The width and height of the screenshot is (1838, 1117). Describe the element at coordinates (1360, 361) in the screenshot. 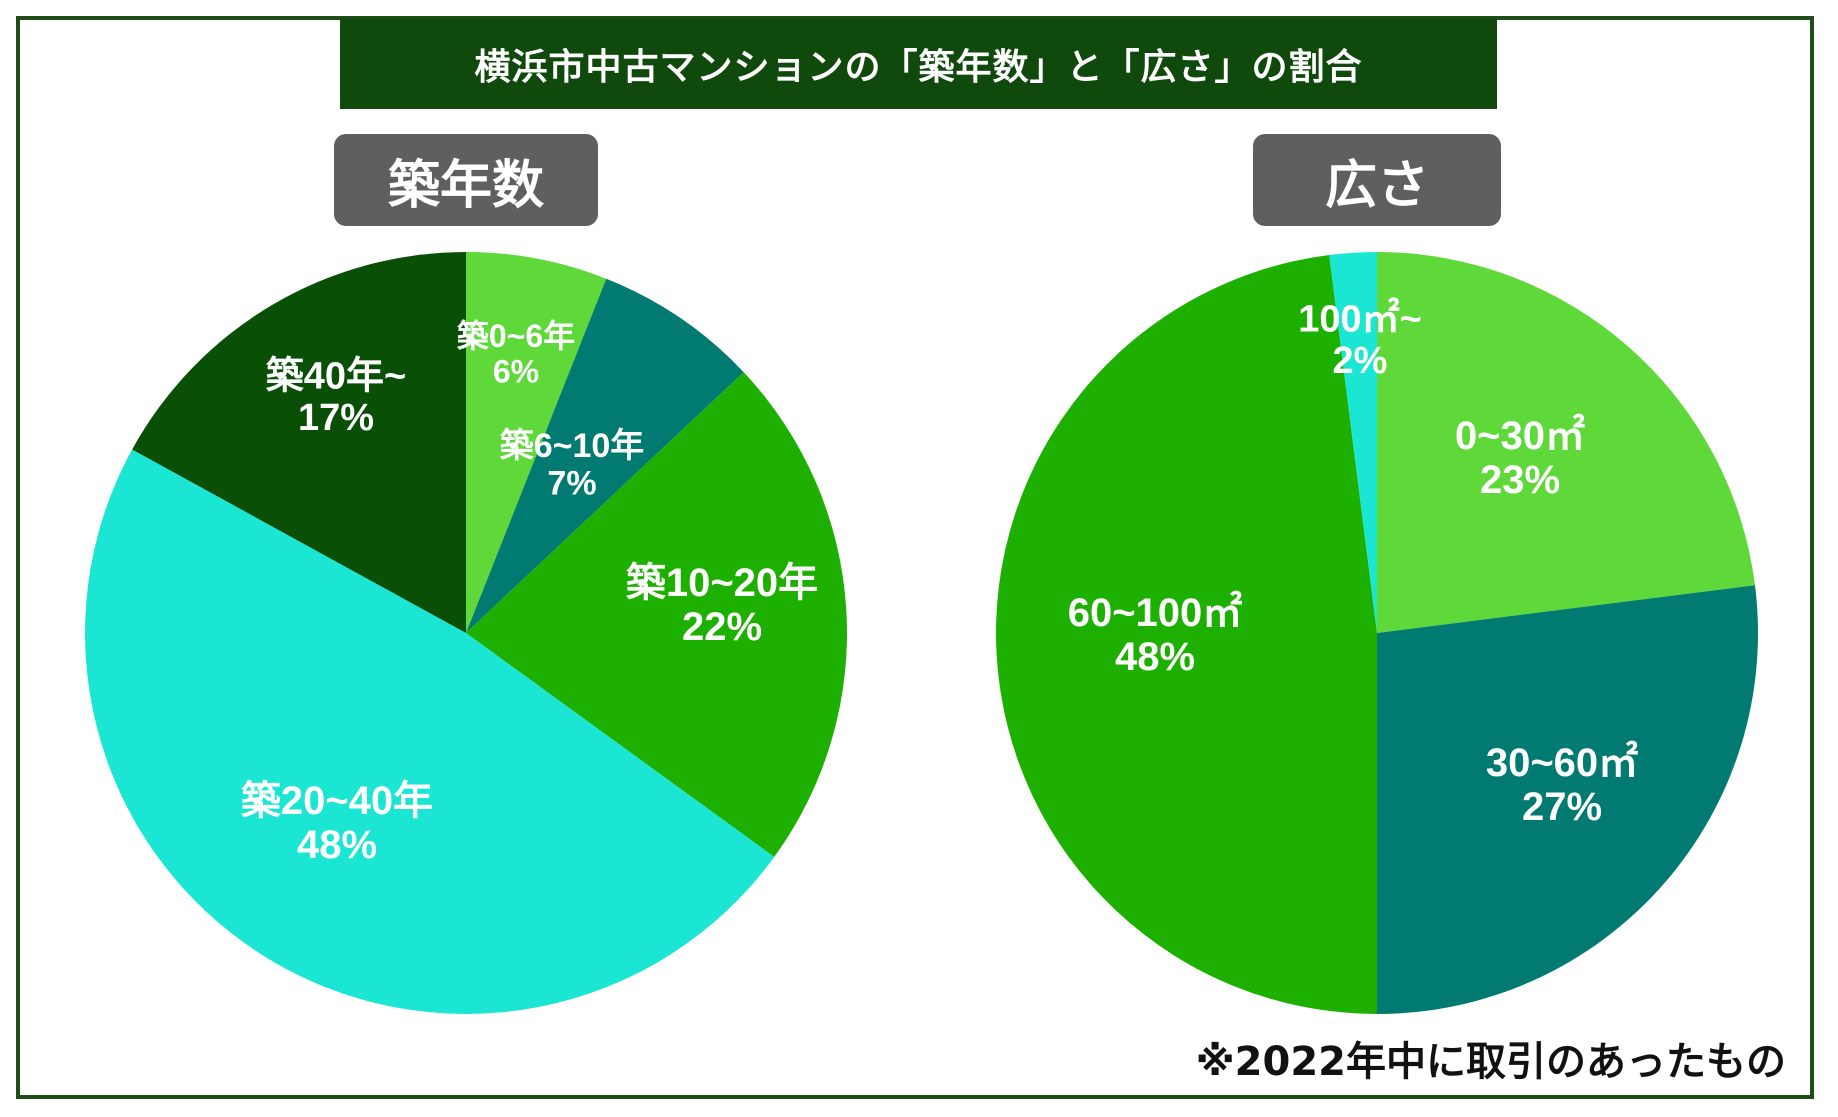

I see `slice-value-label: 2%` at that location.